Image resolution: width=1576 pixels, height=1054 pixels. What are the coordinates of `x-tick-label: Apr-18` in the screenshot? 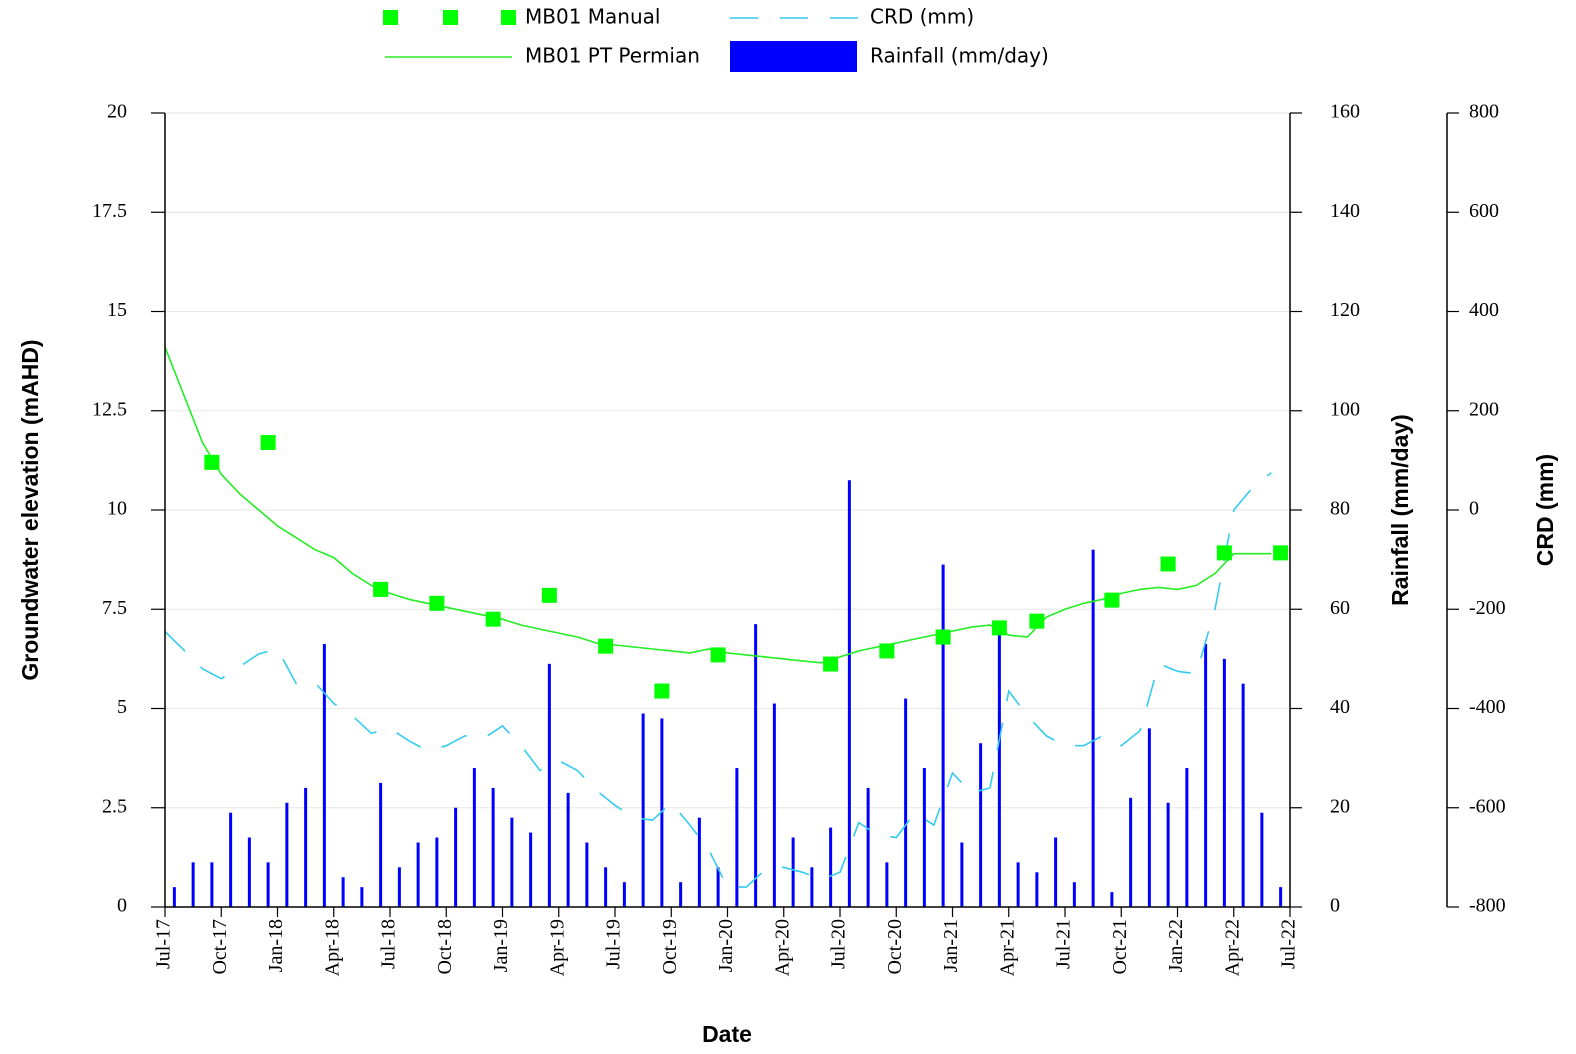 It's located at (332, 947).